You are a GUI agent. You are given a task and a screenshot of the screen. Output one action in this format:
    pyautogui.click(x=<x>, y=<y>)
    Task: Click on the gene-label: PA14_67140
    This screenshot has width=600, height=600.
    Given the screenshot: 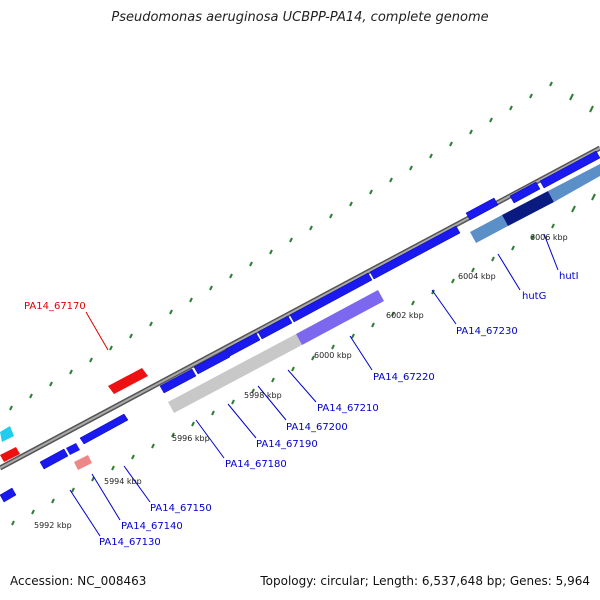 What is the action you would take?
    pyautogui.click(x=152, y=526)
    